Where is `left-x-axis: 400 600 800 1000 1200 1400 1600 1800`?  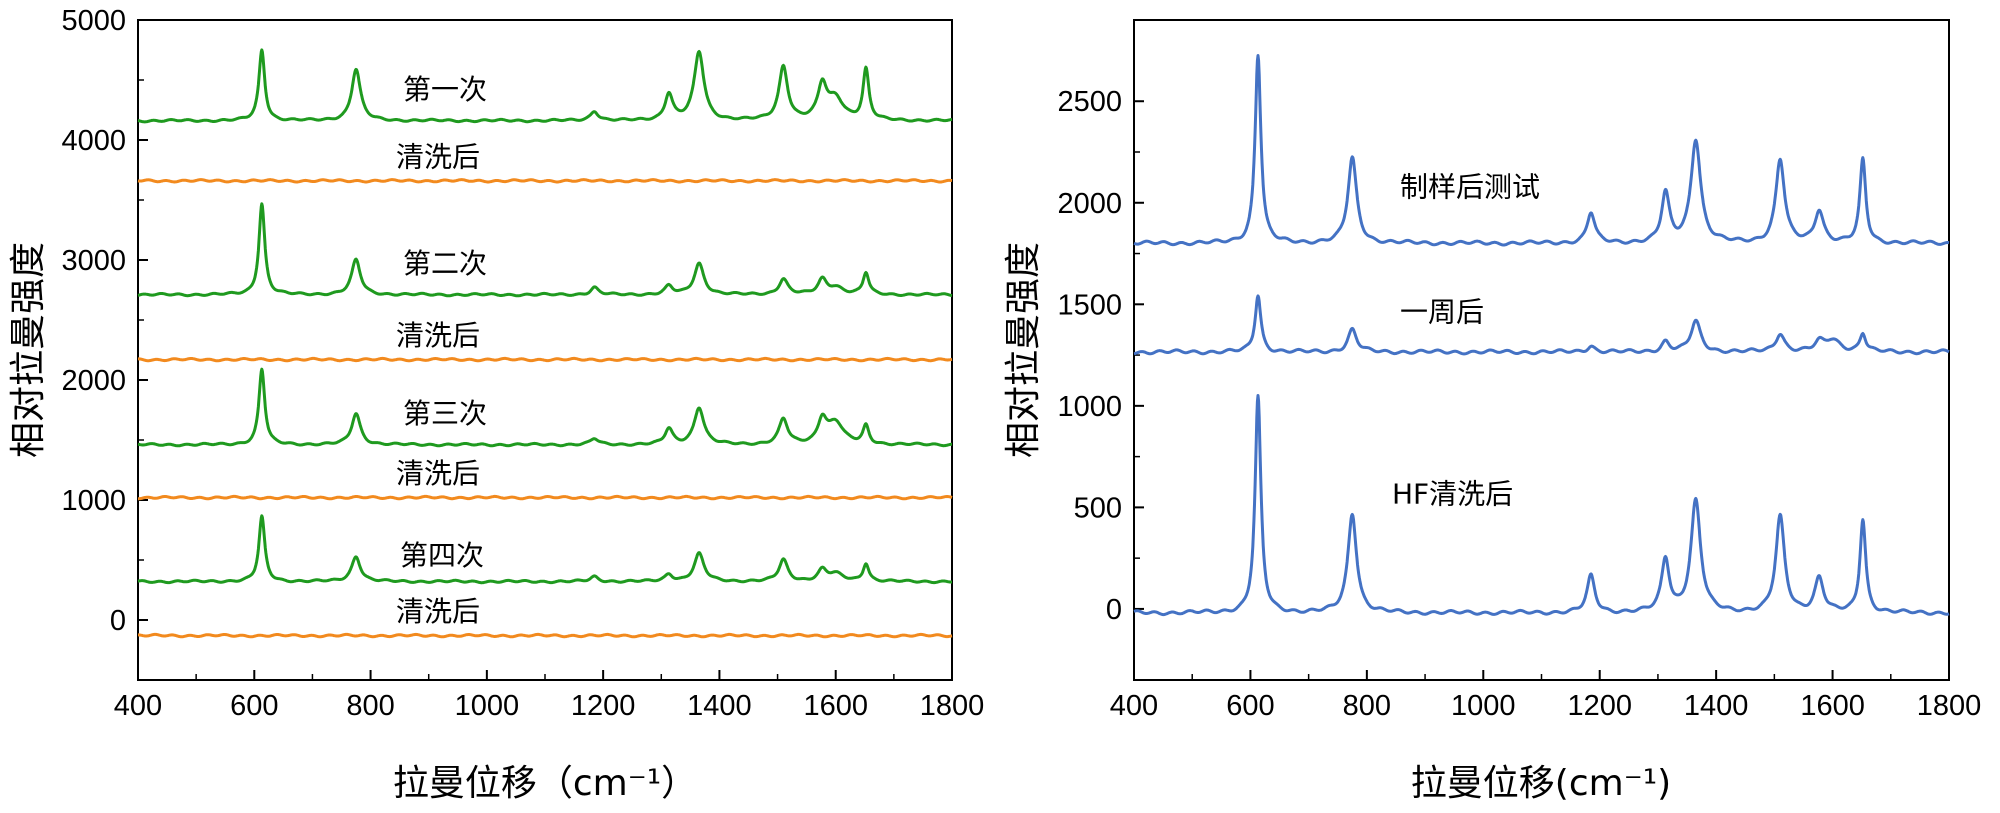 left-x-axis: 400 600 800 1000 1200 1400 1600 1800 is located at coordinates (549, 696).